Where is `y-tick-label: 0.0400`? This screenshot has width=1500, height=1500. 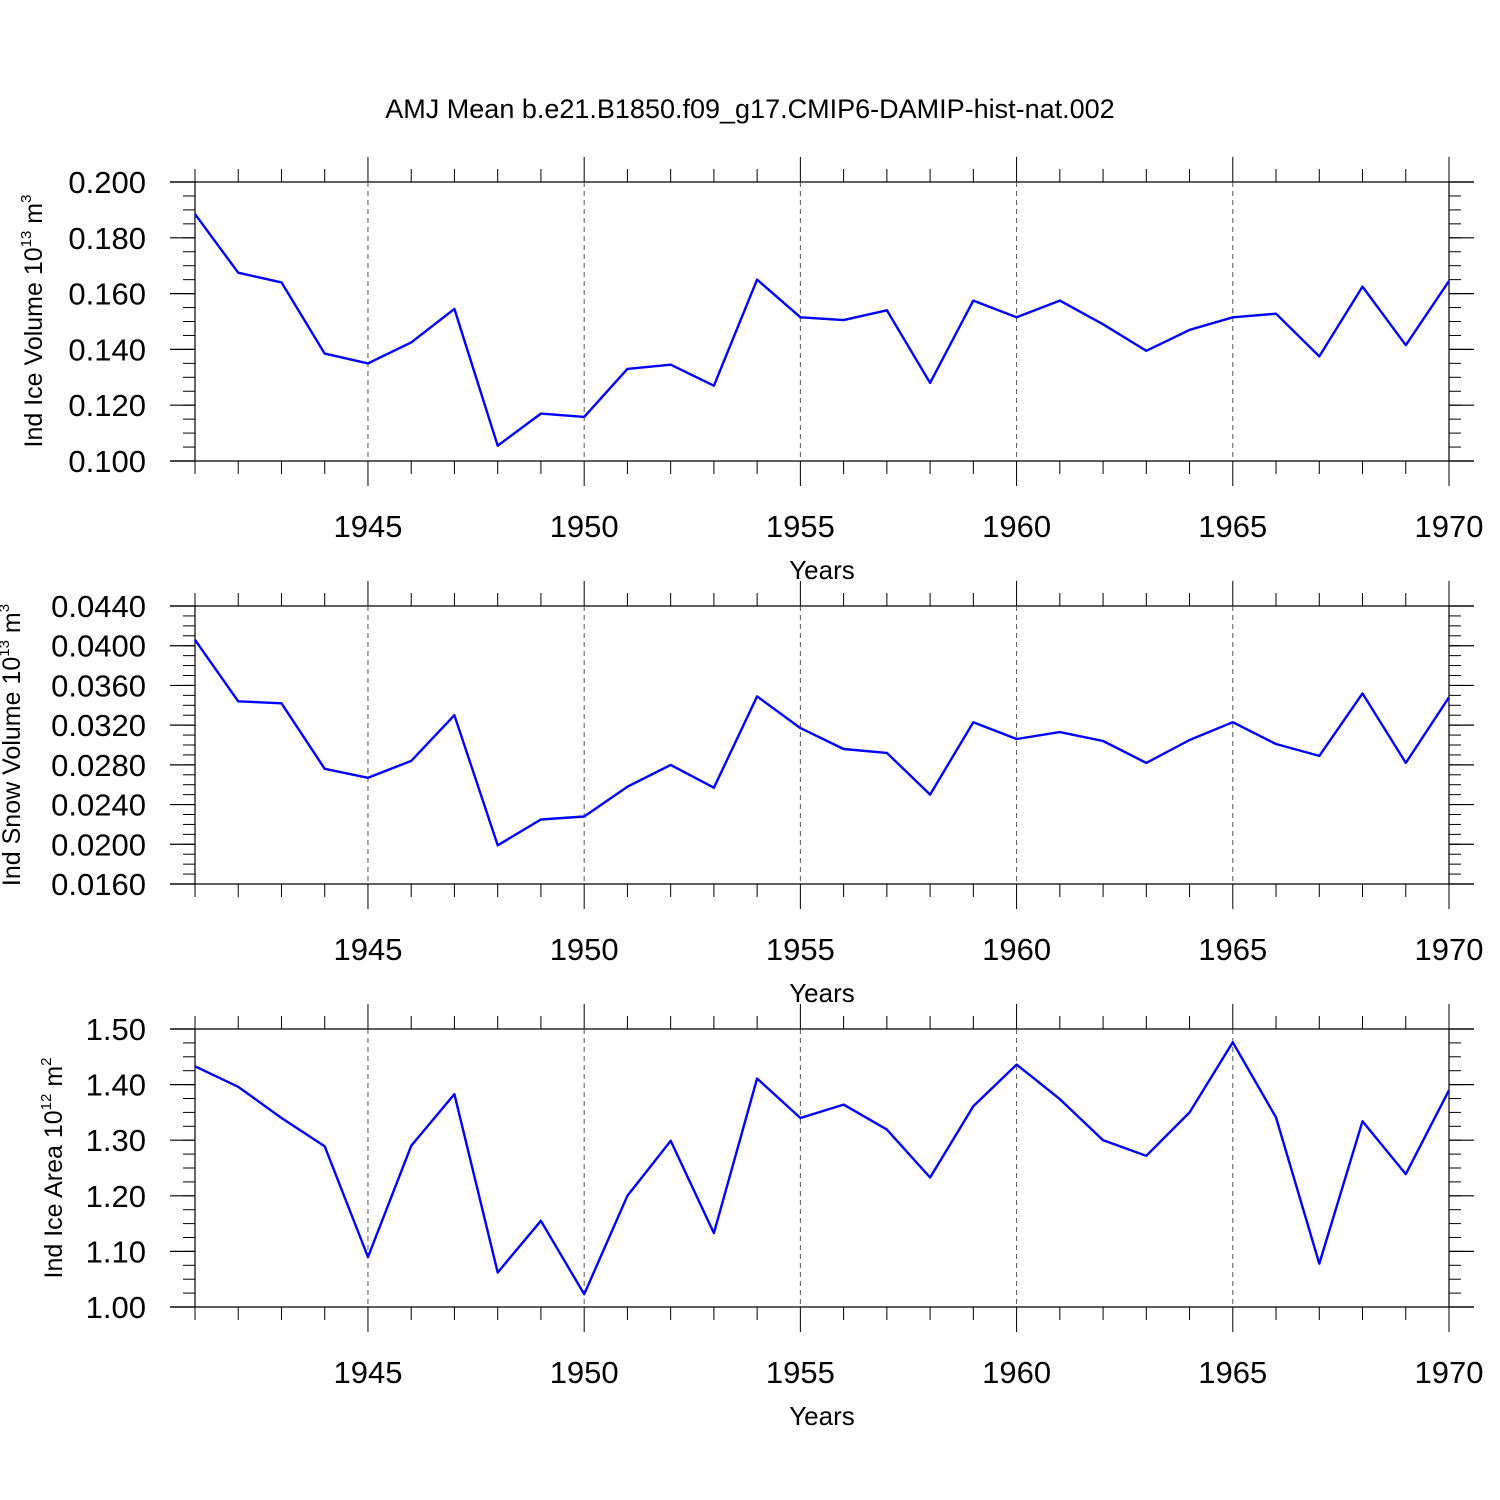 y-tick-label: 0.0400 is located at coordinates (98, 646).